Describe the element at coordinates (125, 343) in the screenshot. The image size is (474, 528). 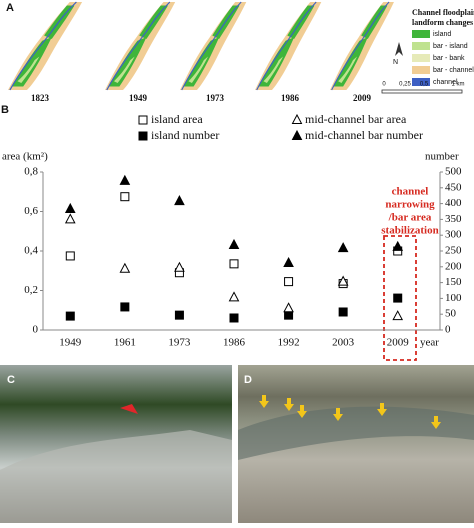
I see `x-tick-label: 1961` at that location.